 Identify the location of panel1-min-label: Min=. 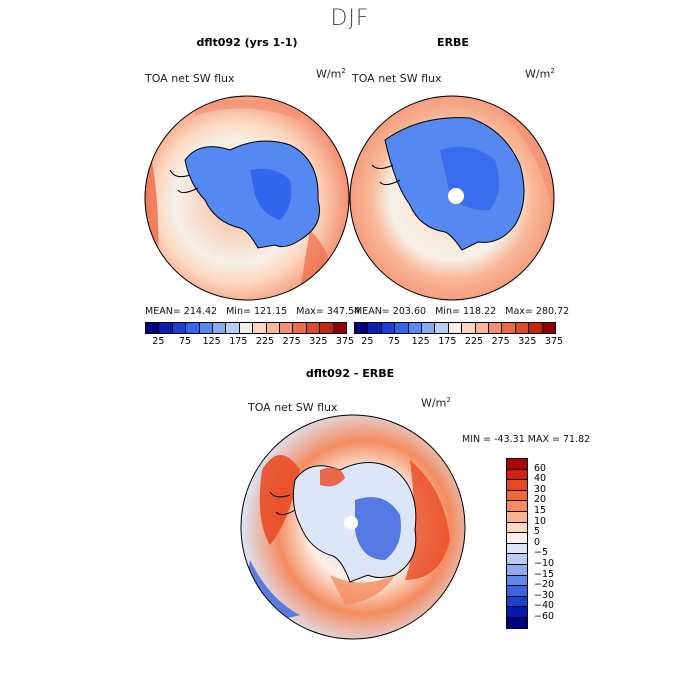
(238, 311).